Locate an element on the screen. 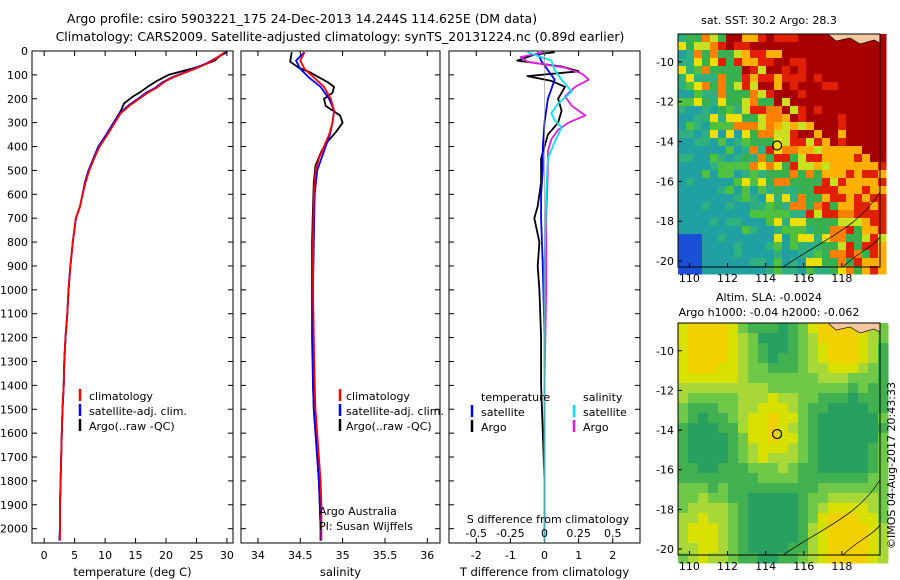 The width and height of the screenshot is (900, 580). y-tick-label: -16 is located at coordinates (665, 181).